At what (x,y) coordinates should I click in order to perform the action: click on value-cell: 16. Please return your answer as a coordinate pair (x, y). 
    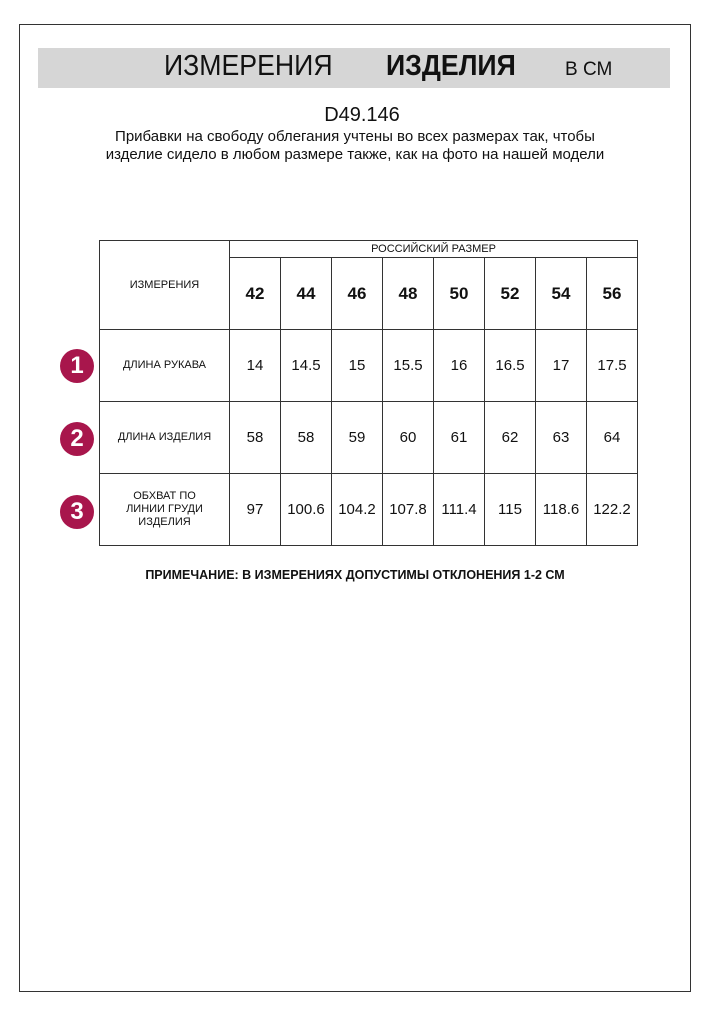
    Looking at the image, I should click on (459, 365).